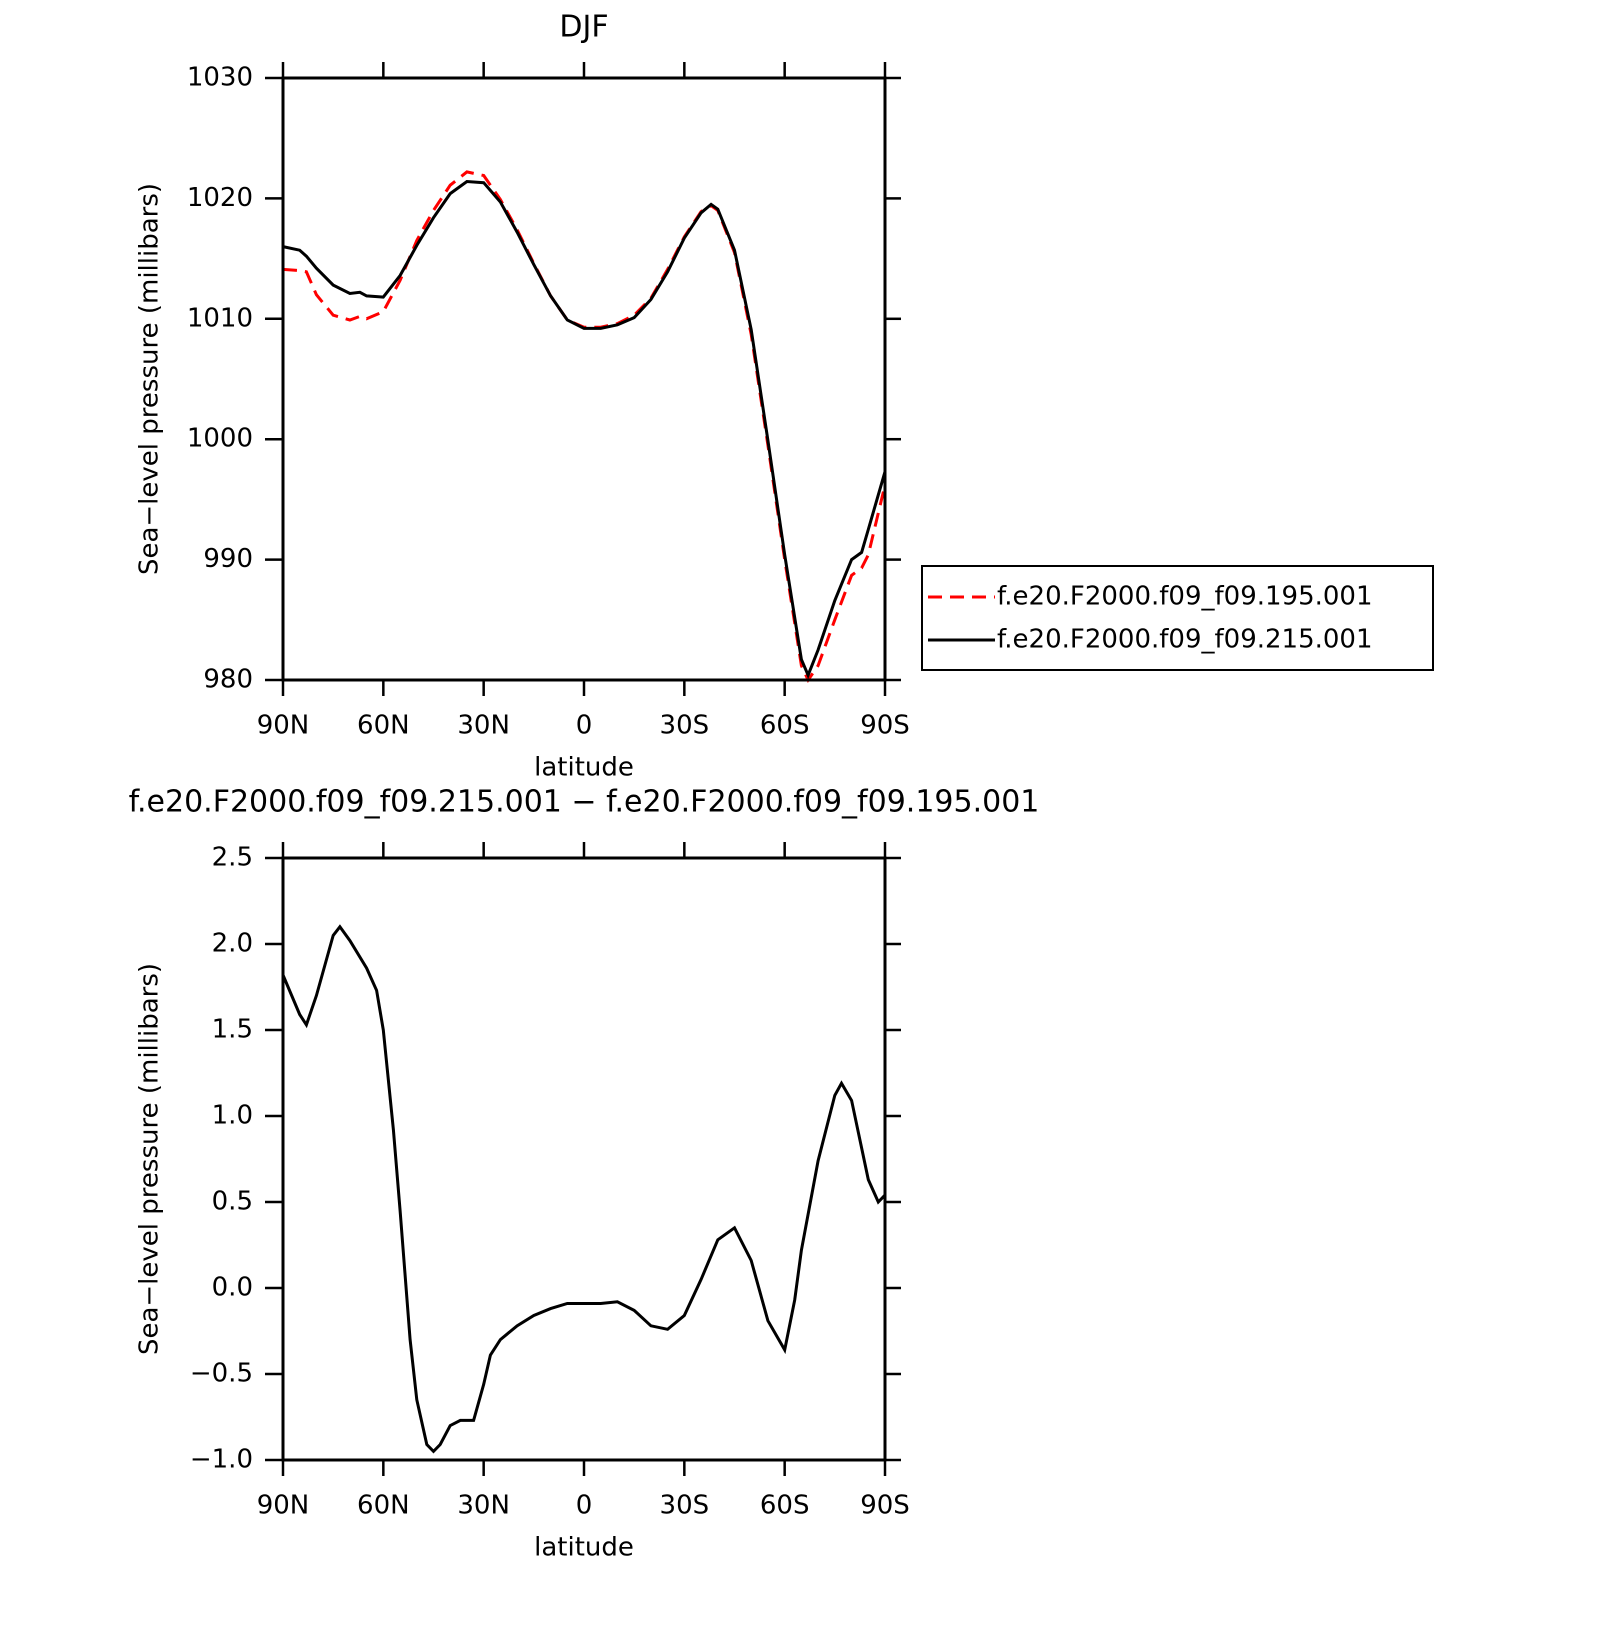 This screenshot has height=1641, width=1608. I want to click on y-tick-label: 0.0, so click(232, 1288).